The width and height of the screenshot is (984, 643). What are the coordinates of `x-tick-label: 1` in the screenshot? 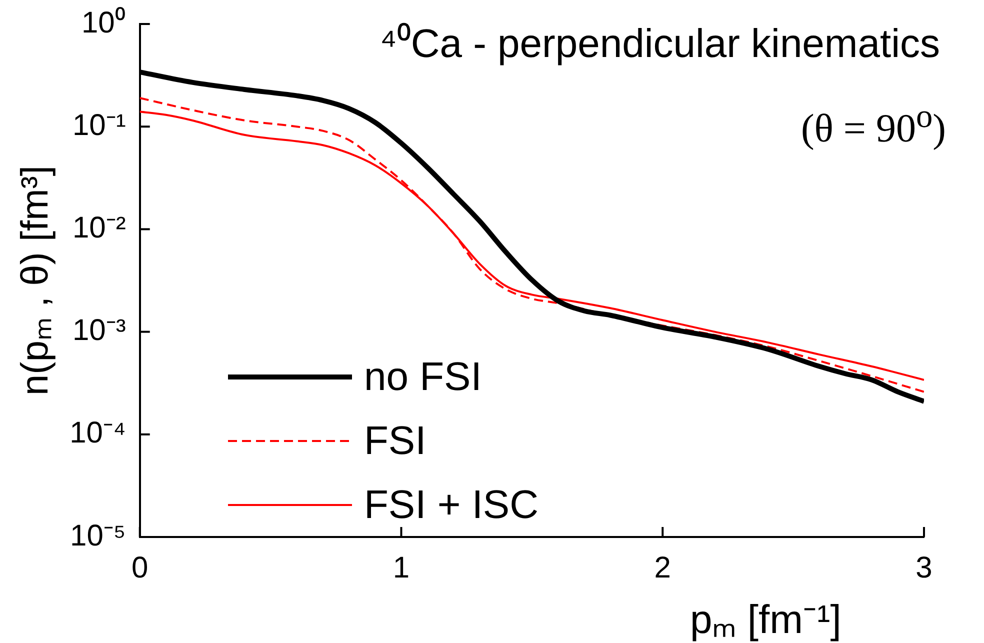 It's located at (401, 567).